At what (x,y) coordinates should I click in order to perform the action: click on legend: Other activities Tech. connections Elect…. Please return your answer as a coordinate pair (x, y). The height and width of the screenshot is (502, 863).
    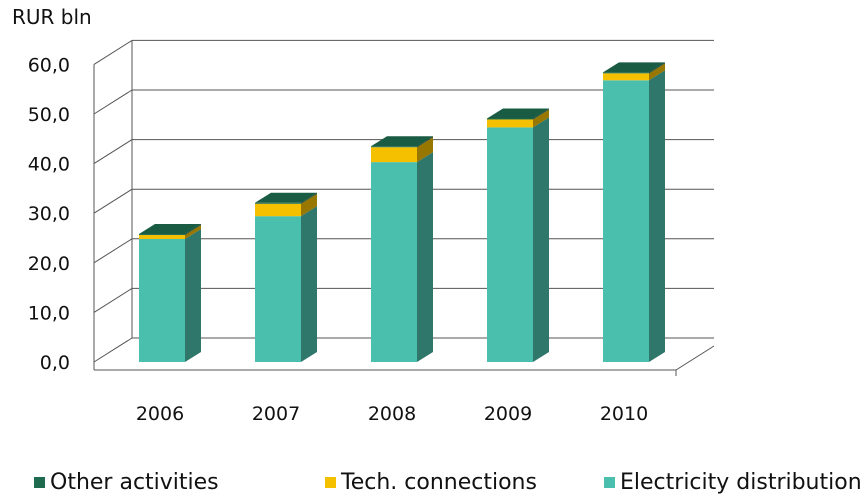
    Looking at the image, I should click on (431, 485).